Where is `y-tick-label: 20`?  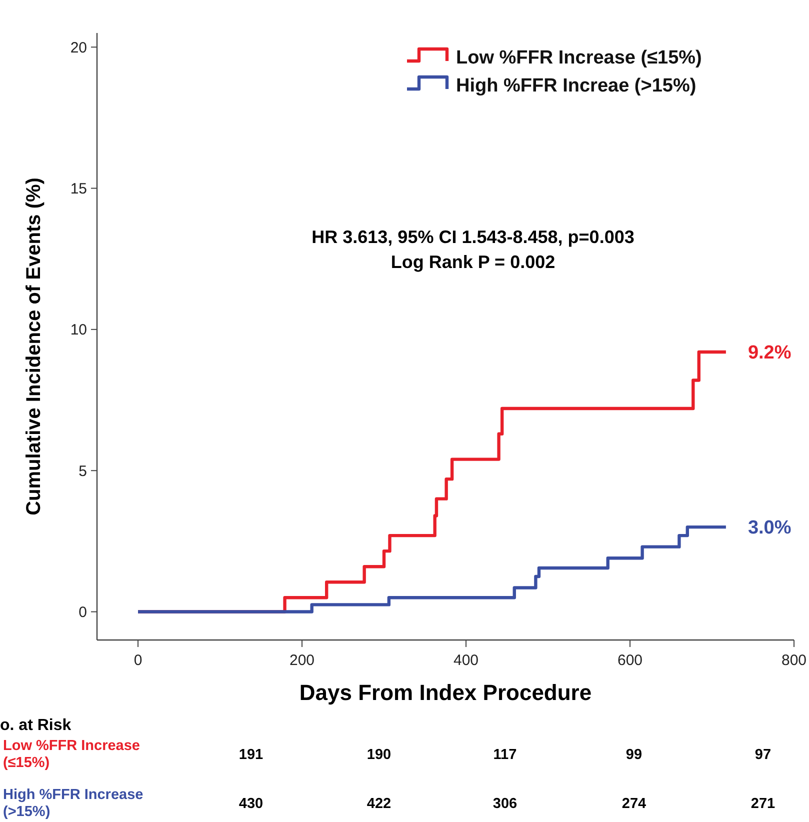 y-tick-label: 20 is located at coordinates (78, 47).